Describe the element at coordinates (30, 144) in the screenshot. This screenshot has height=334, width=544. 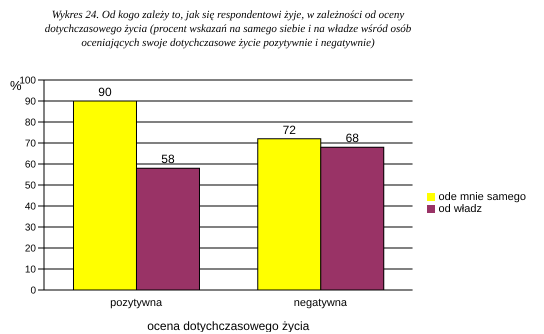
I see `y-tick-label: 70` at that location.